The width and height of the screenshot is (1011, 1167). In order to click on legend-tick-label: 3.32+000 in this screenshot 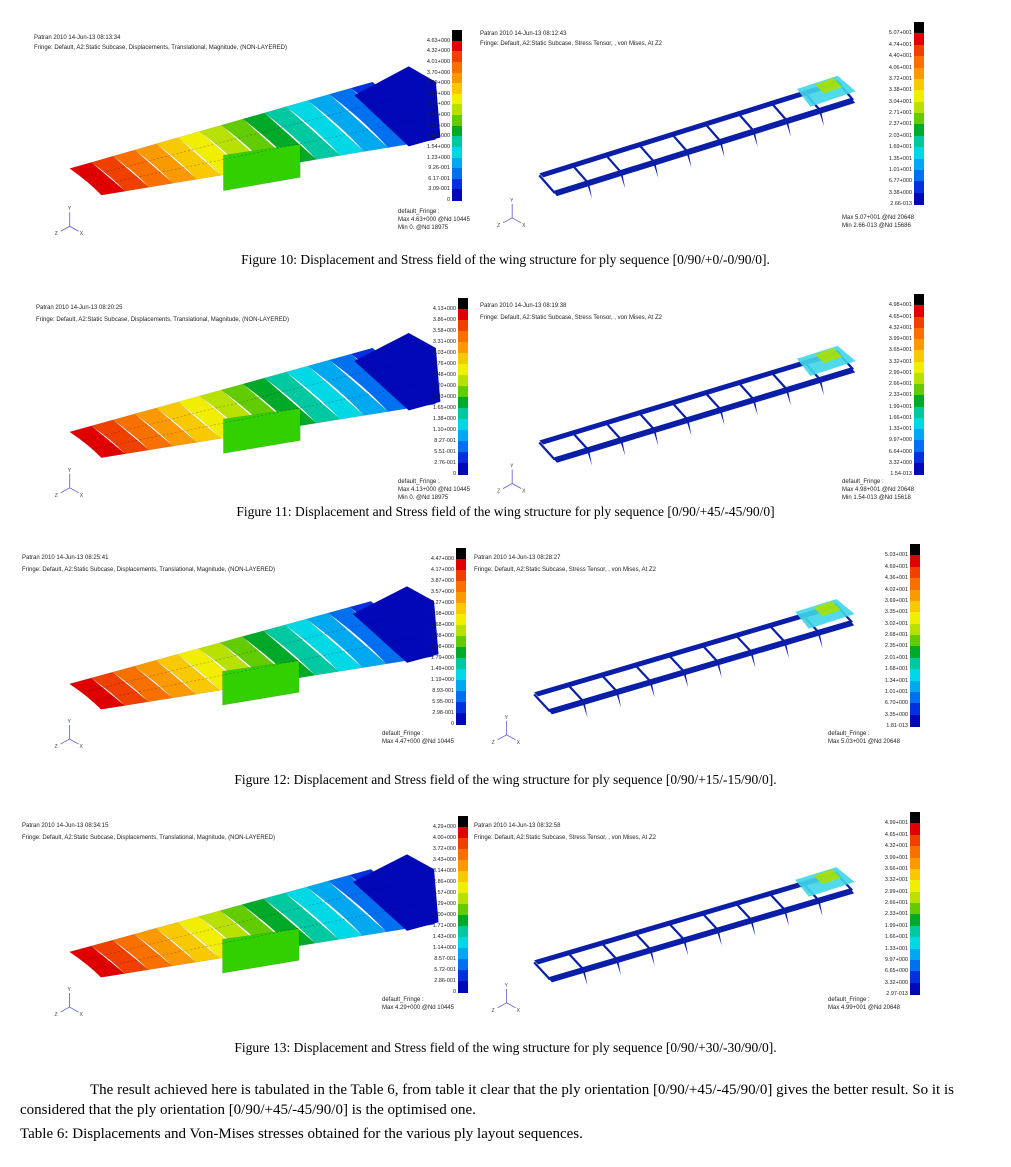, I will do `click(900, 462)`.